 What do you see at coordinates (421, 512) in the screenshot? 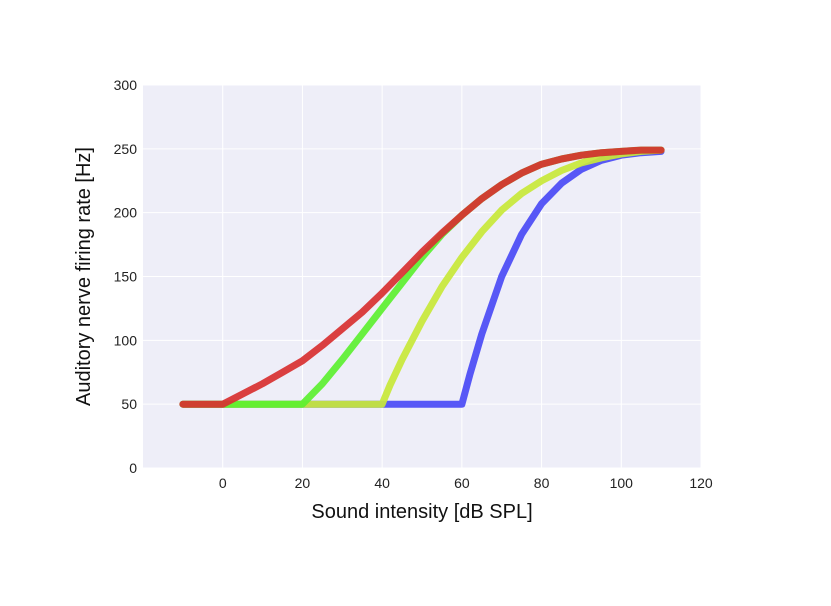
I see `x-axis-label: Sound intensity [dB SPL]` at bounding box center [421, 512].